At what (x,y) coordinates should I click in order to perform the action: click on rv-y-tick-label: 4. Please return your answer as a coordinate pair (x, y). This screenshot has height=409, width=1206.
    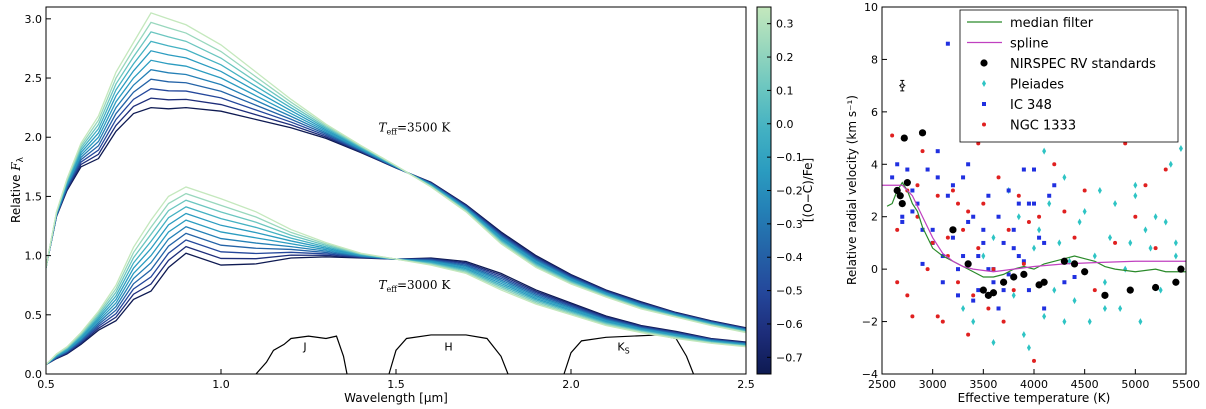
    Looking at the image, I should click on (874, 164).